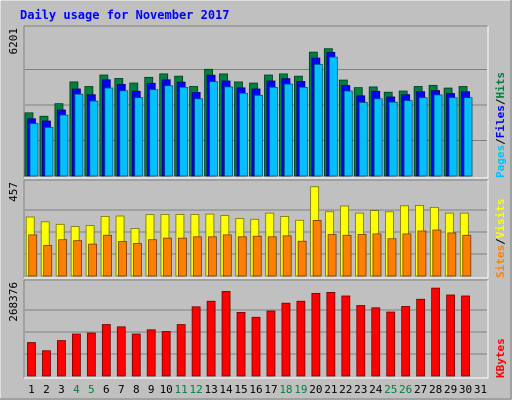 The width and height of the screenshot is (512, 405). I want to click on day-label-18: 18, so click(285, 389).